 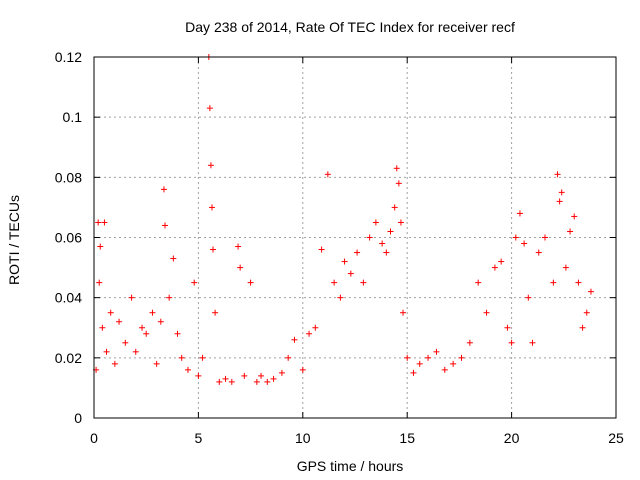 What do you see at coordinates (199, 438) in the screenshot?
I see `x-tick-label: 5` at bounding box center [199, 438].